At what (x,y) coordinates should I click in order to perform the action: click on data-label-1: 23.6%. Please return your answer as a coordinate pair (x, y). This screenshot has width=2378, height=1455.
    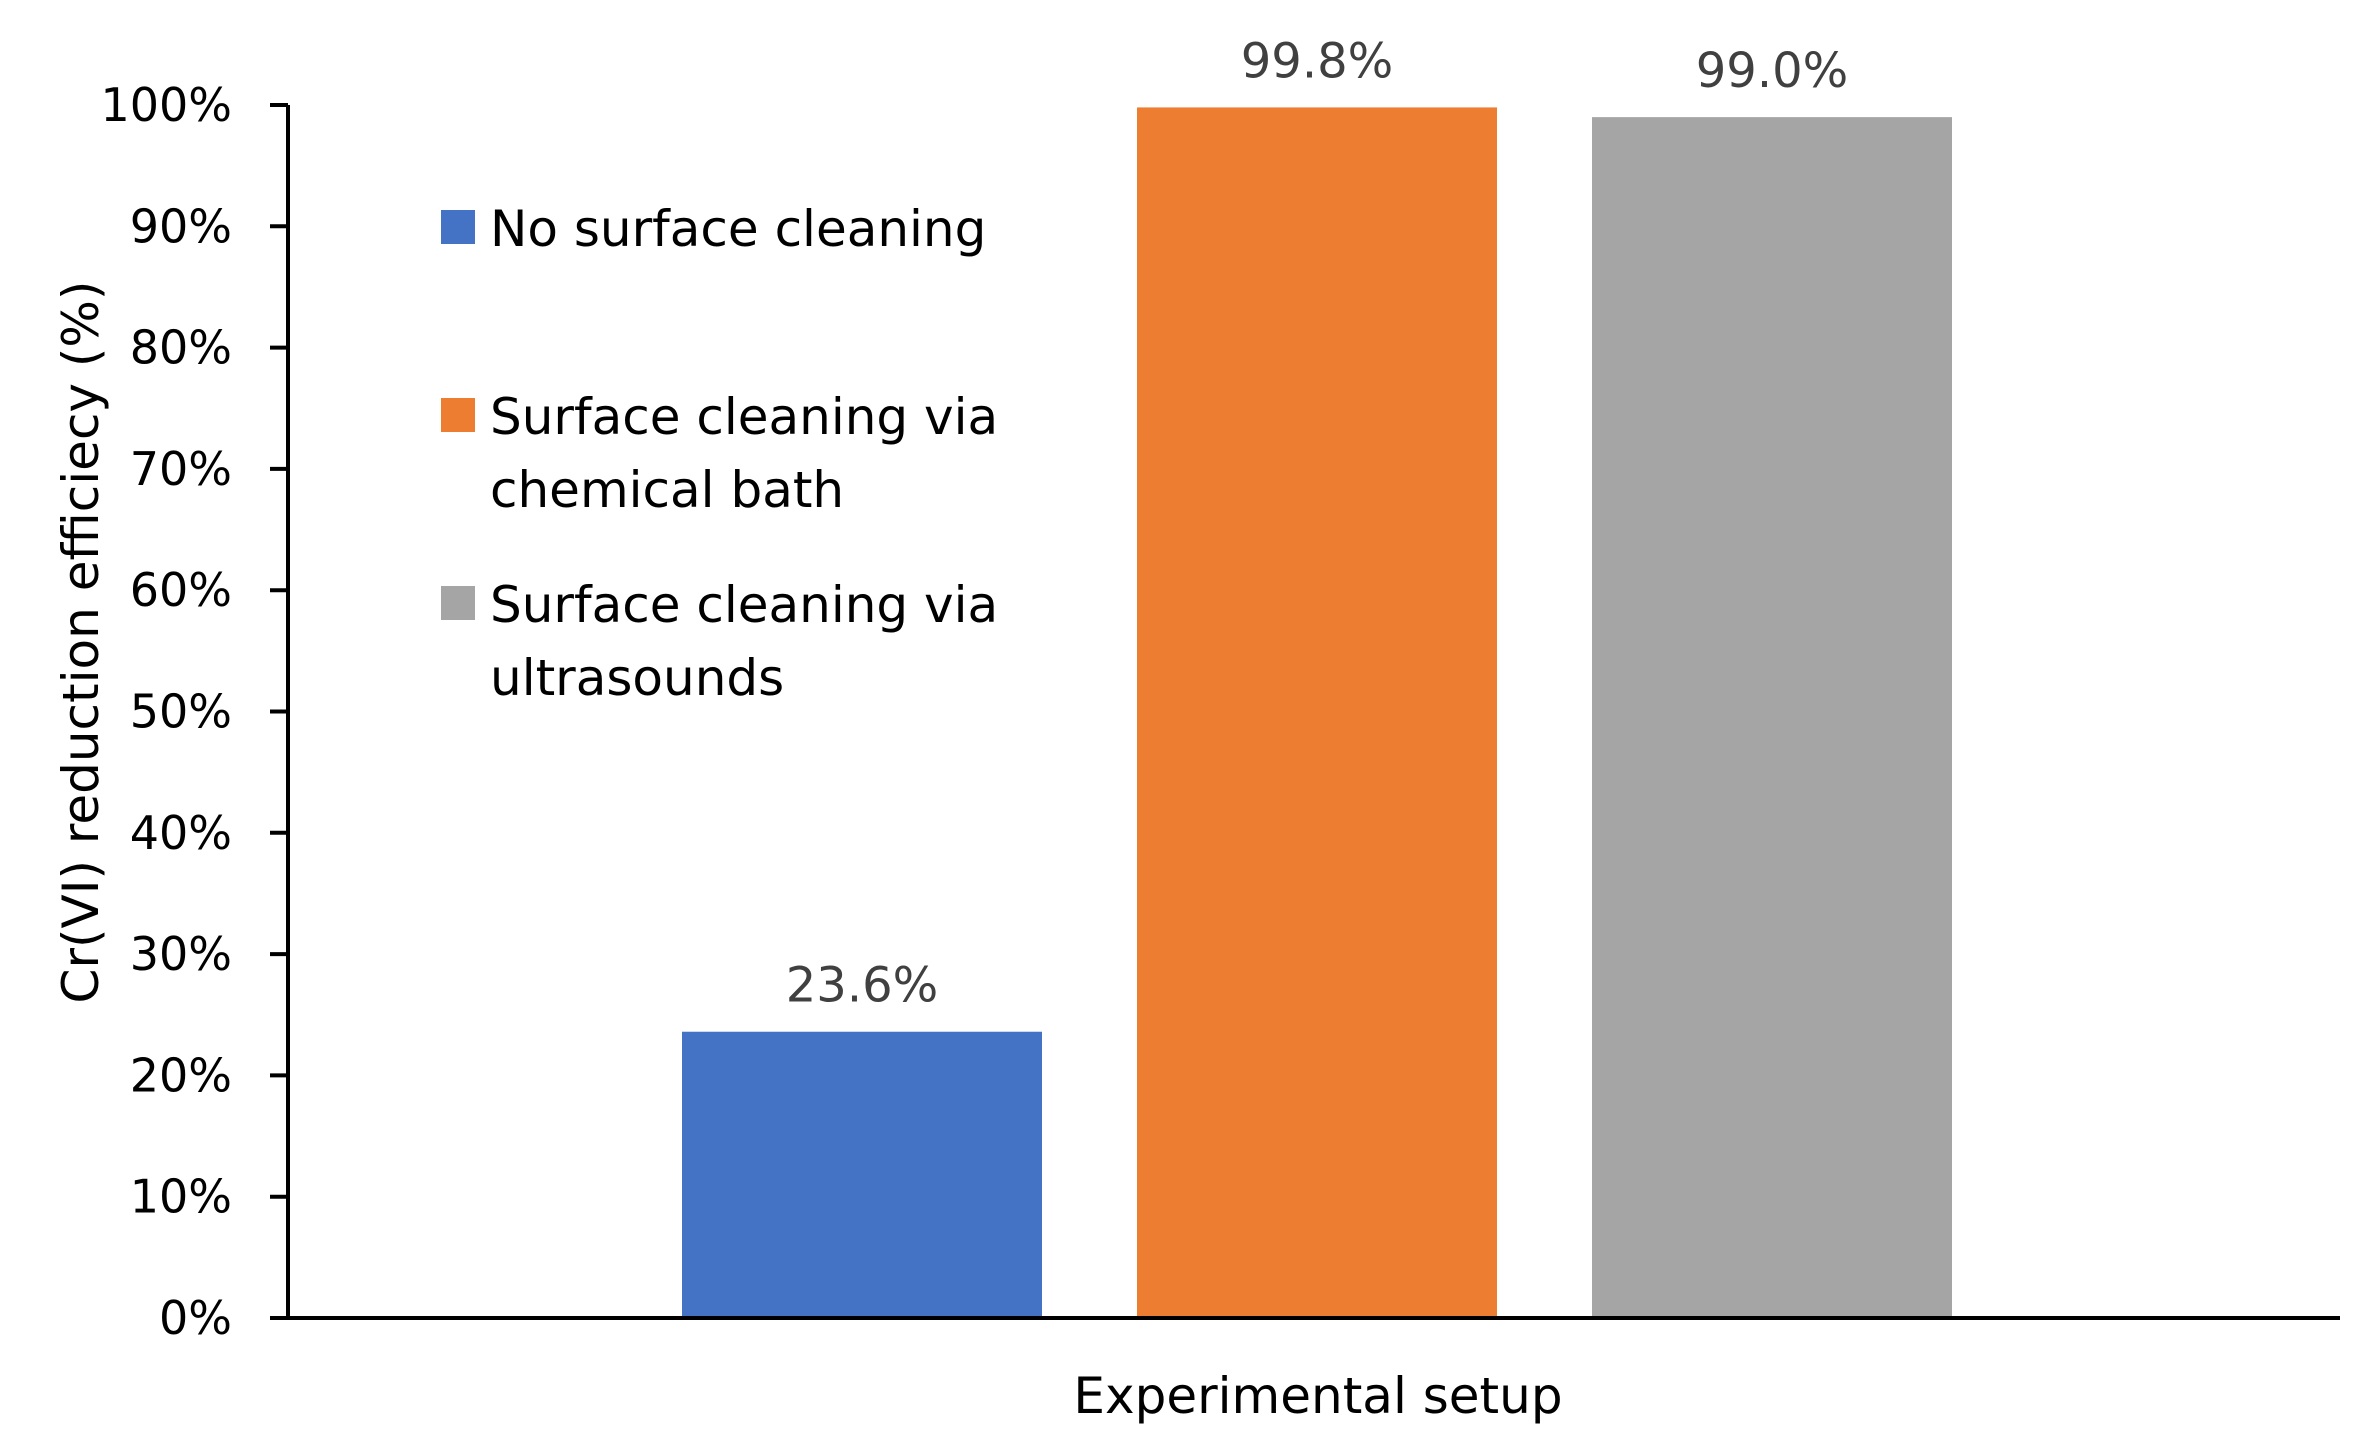
    Looking at the image, I should click on (862, 986).